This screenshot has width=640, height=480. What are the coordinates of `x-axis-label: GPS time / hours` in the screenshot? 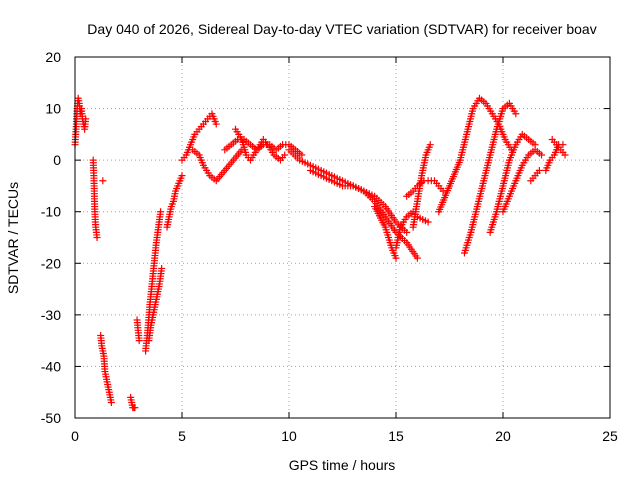 It's located at (342, 465).